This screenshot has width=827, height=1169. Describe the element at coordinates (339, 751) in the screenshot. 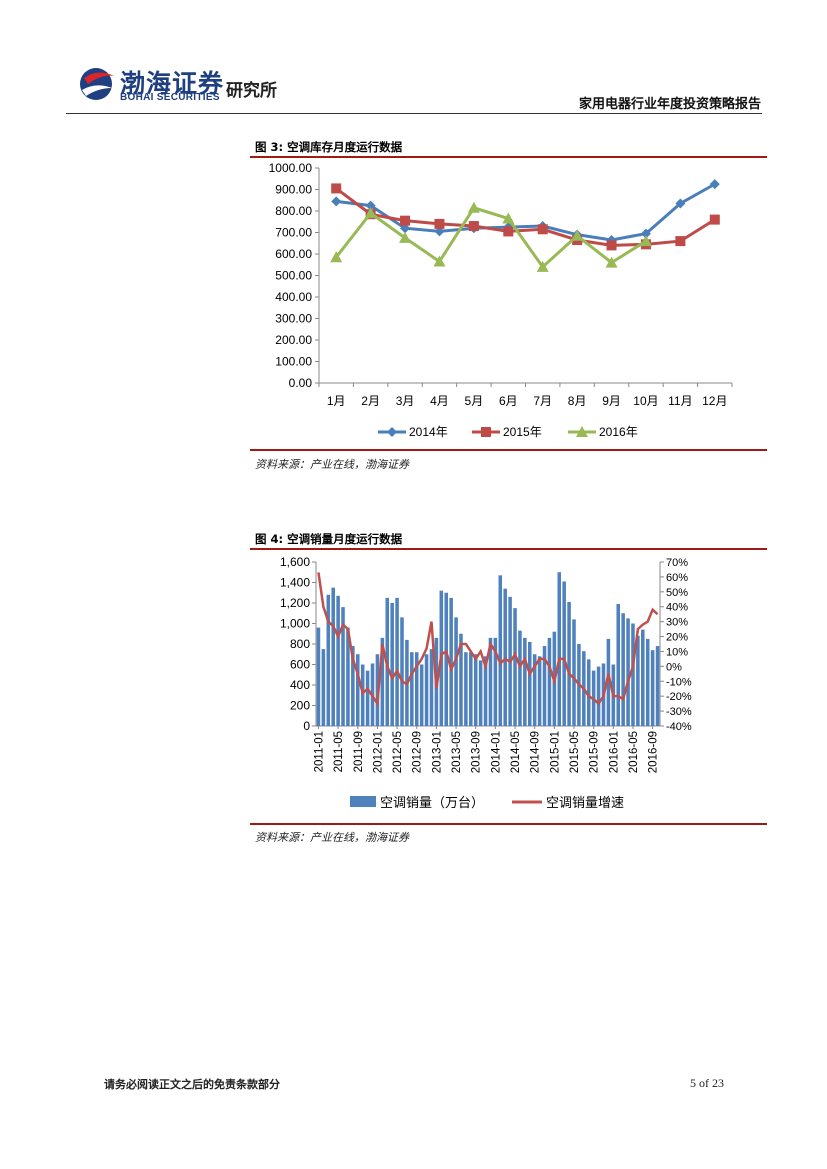

I see `x-tick-label: 2011-05` at that location.